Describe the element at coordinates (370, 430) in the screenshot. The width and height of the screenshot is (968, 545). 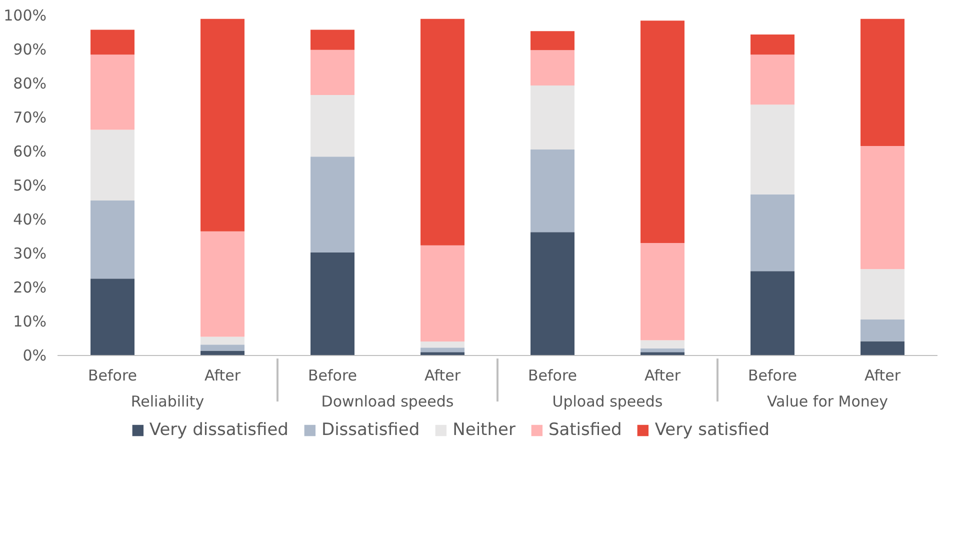
I see `legend-label: Dissatisfied` at that location.